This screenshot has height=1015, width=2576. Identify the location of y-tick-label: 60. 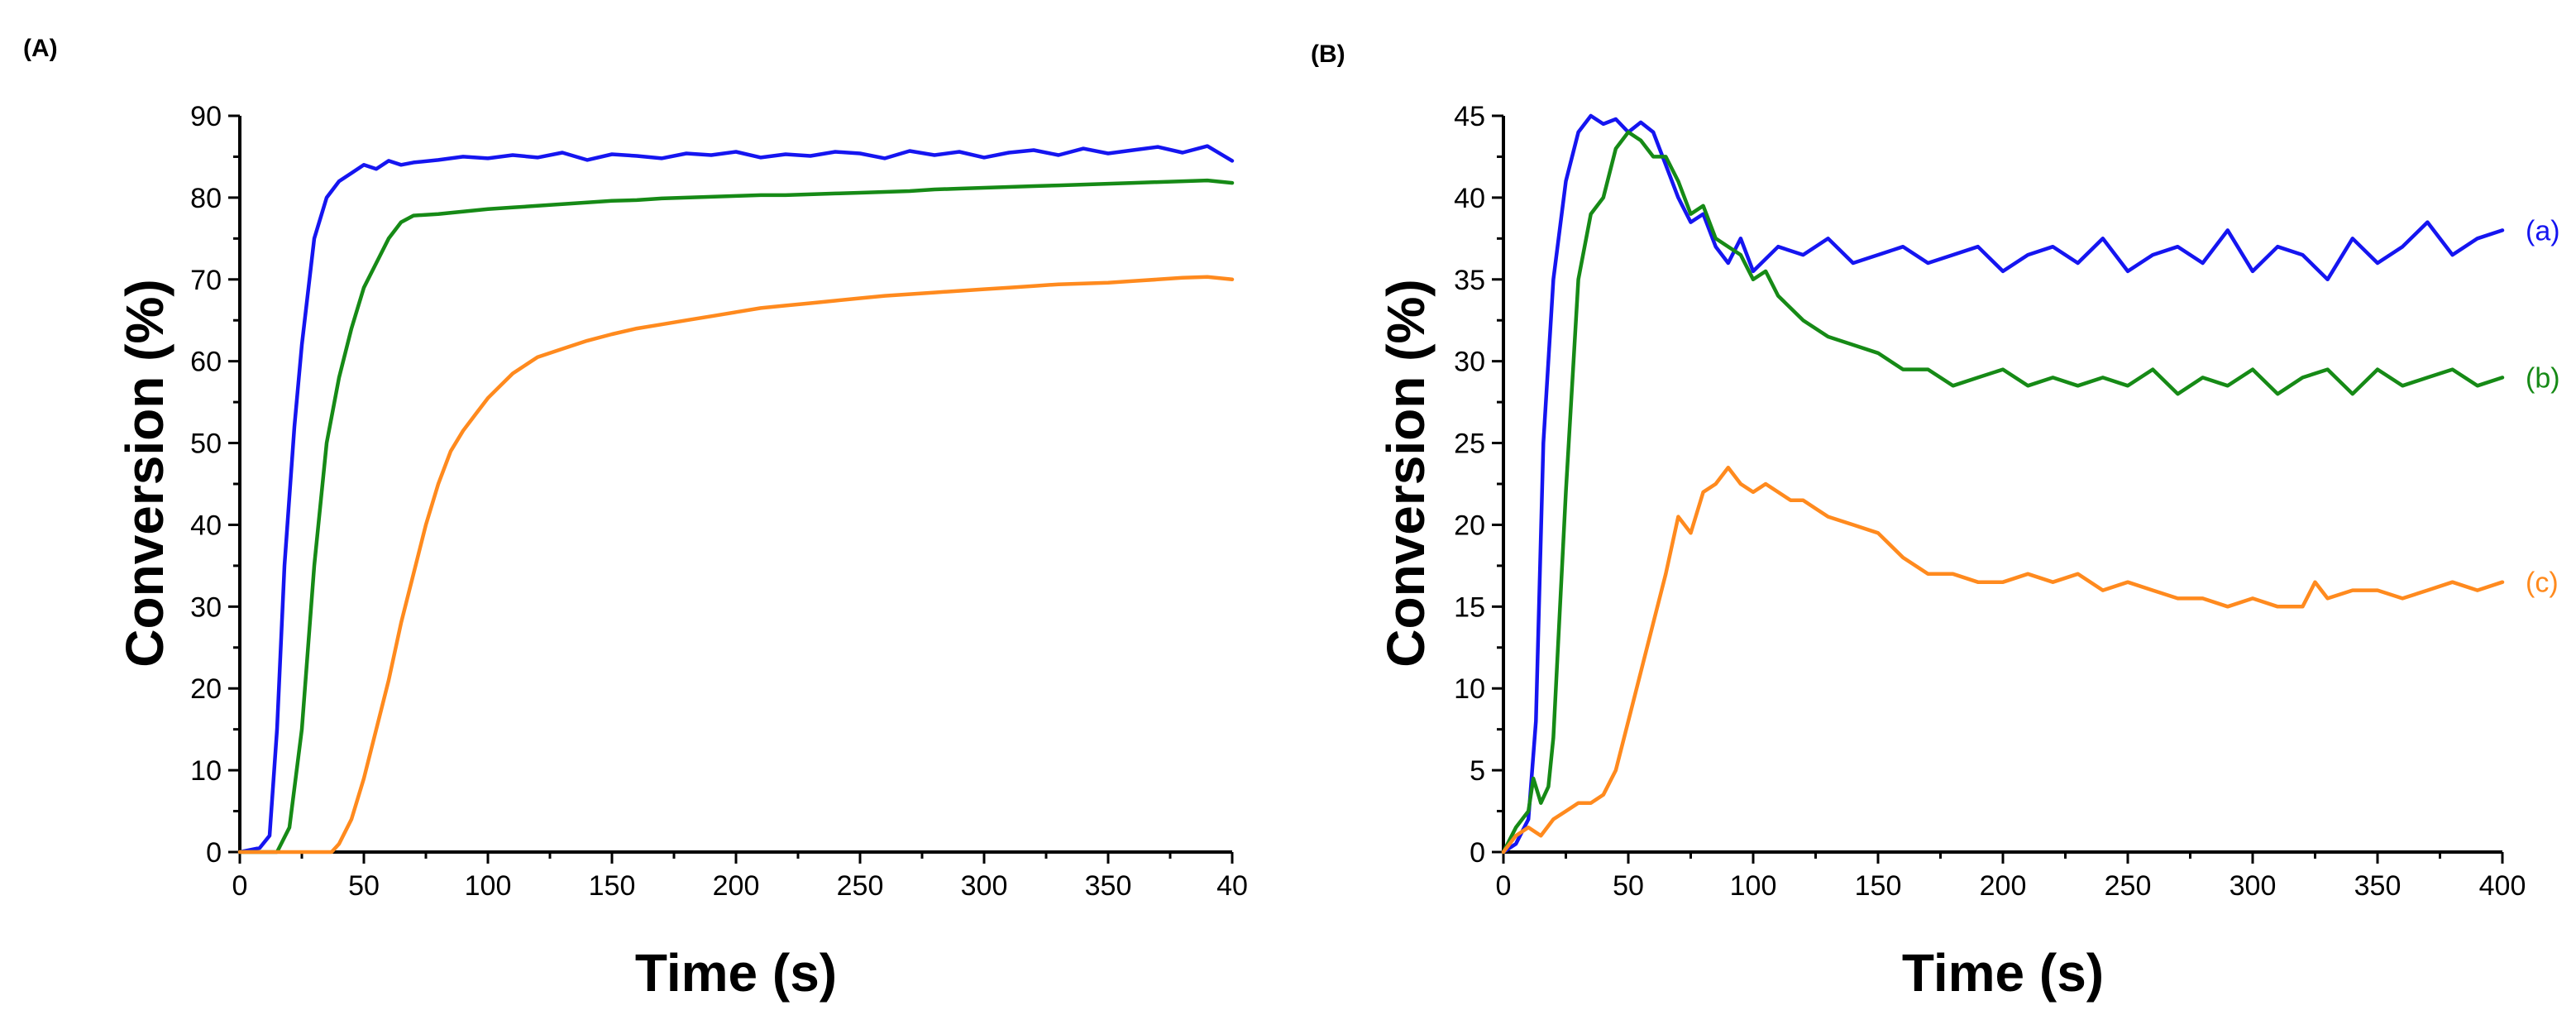
(206, 362).